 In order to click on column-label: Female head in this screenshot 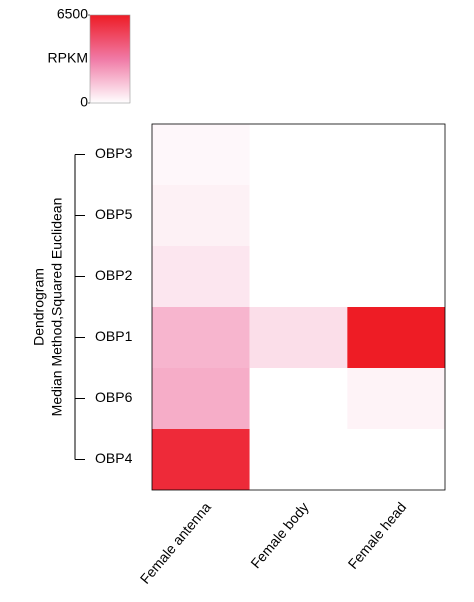, I will do `click(377, 535)`.